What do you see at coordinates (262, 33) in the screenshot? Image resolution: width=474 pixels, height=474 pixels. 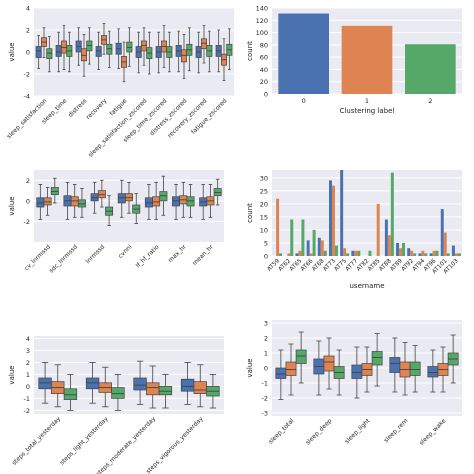 I see `y-tick-label: 100` at bounding box center [262, 33].